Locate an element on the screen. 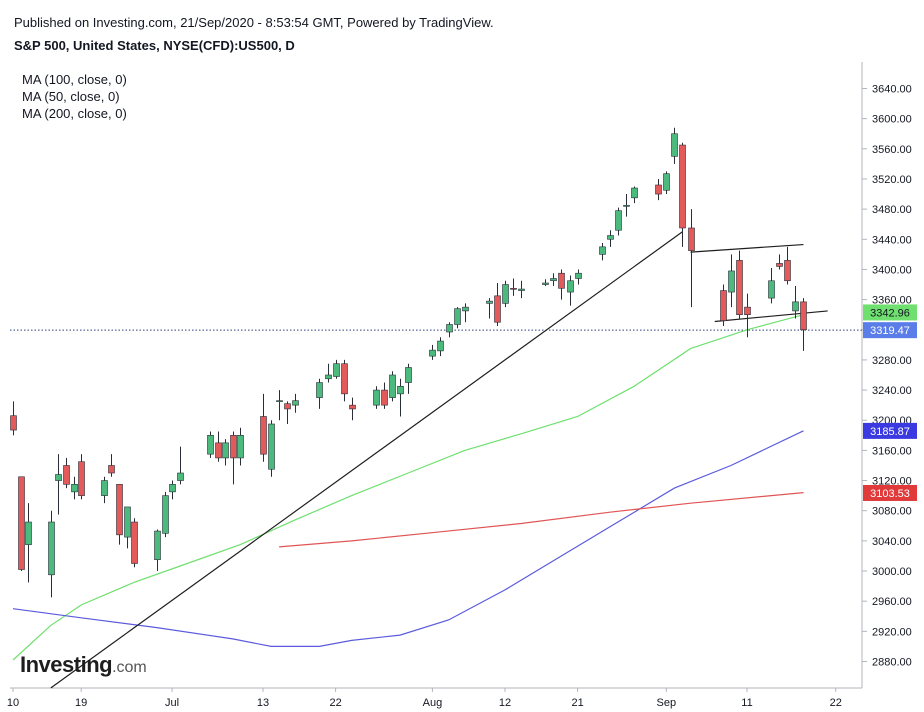  price-badge-label: 3103.53 is located at coordinates (890, 494).